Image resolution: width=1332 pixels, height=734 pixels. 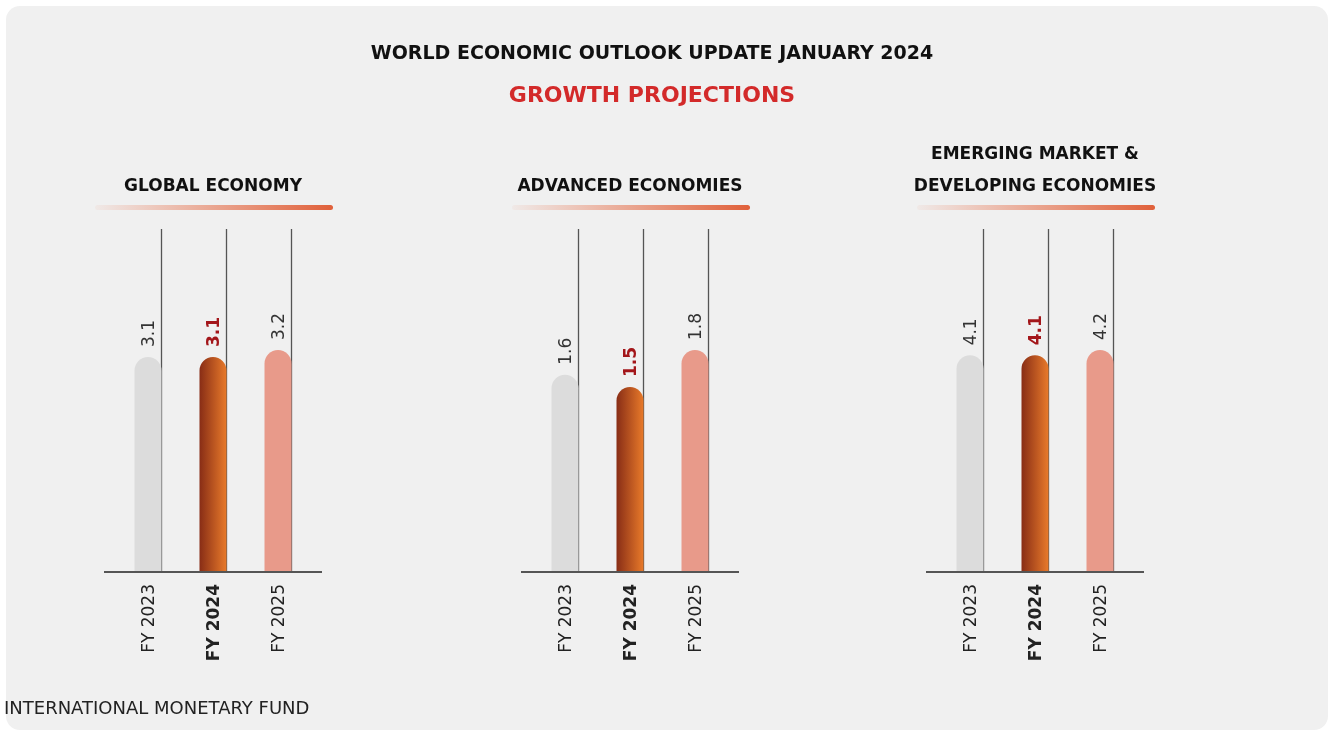 I want to click on chart-title: EMERGING MARKET & DEVELOPING ECONOMIES, so click(x=1035, y=169).